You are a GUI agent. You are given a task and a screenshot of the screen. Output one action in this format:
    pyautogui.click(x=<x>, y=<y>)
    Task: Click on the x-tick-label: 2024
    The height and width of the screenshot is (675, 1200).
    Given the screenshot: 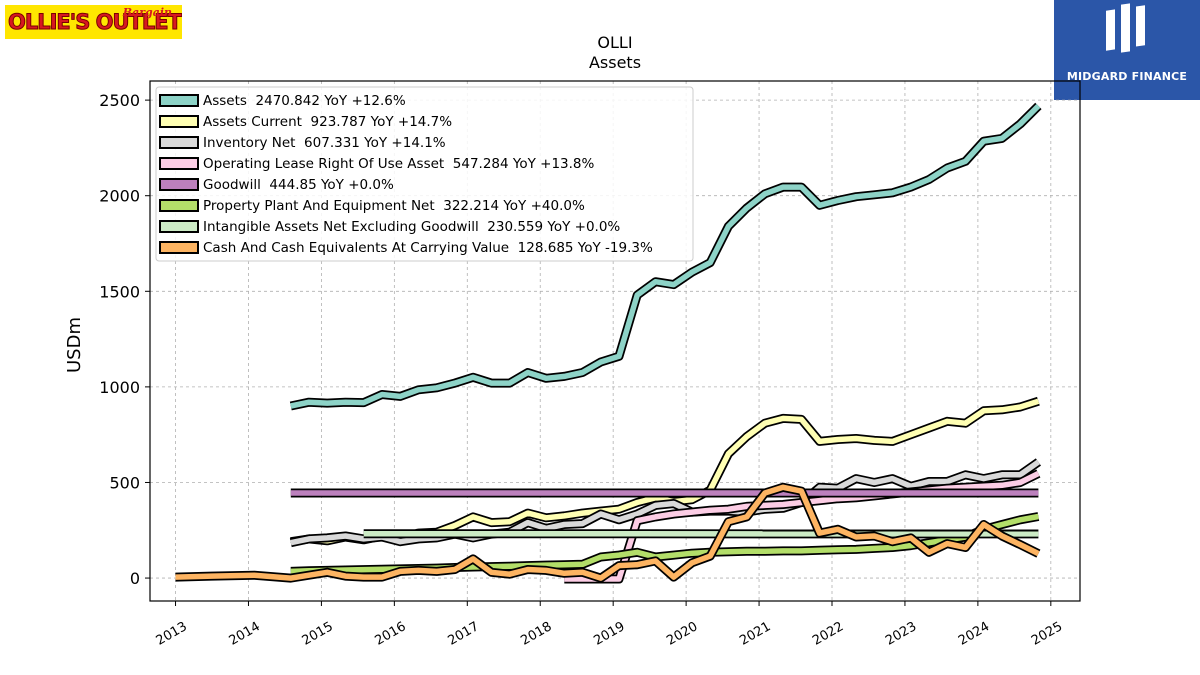 What is the action you would take?
    pyautogui.click(x=974, y=634)
    